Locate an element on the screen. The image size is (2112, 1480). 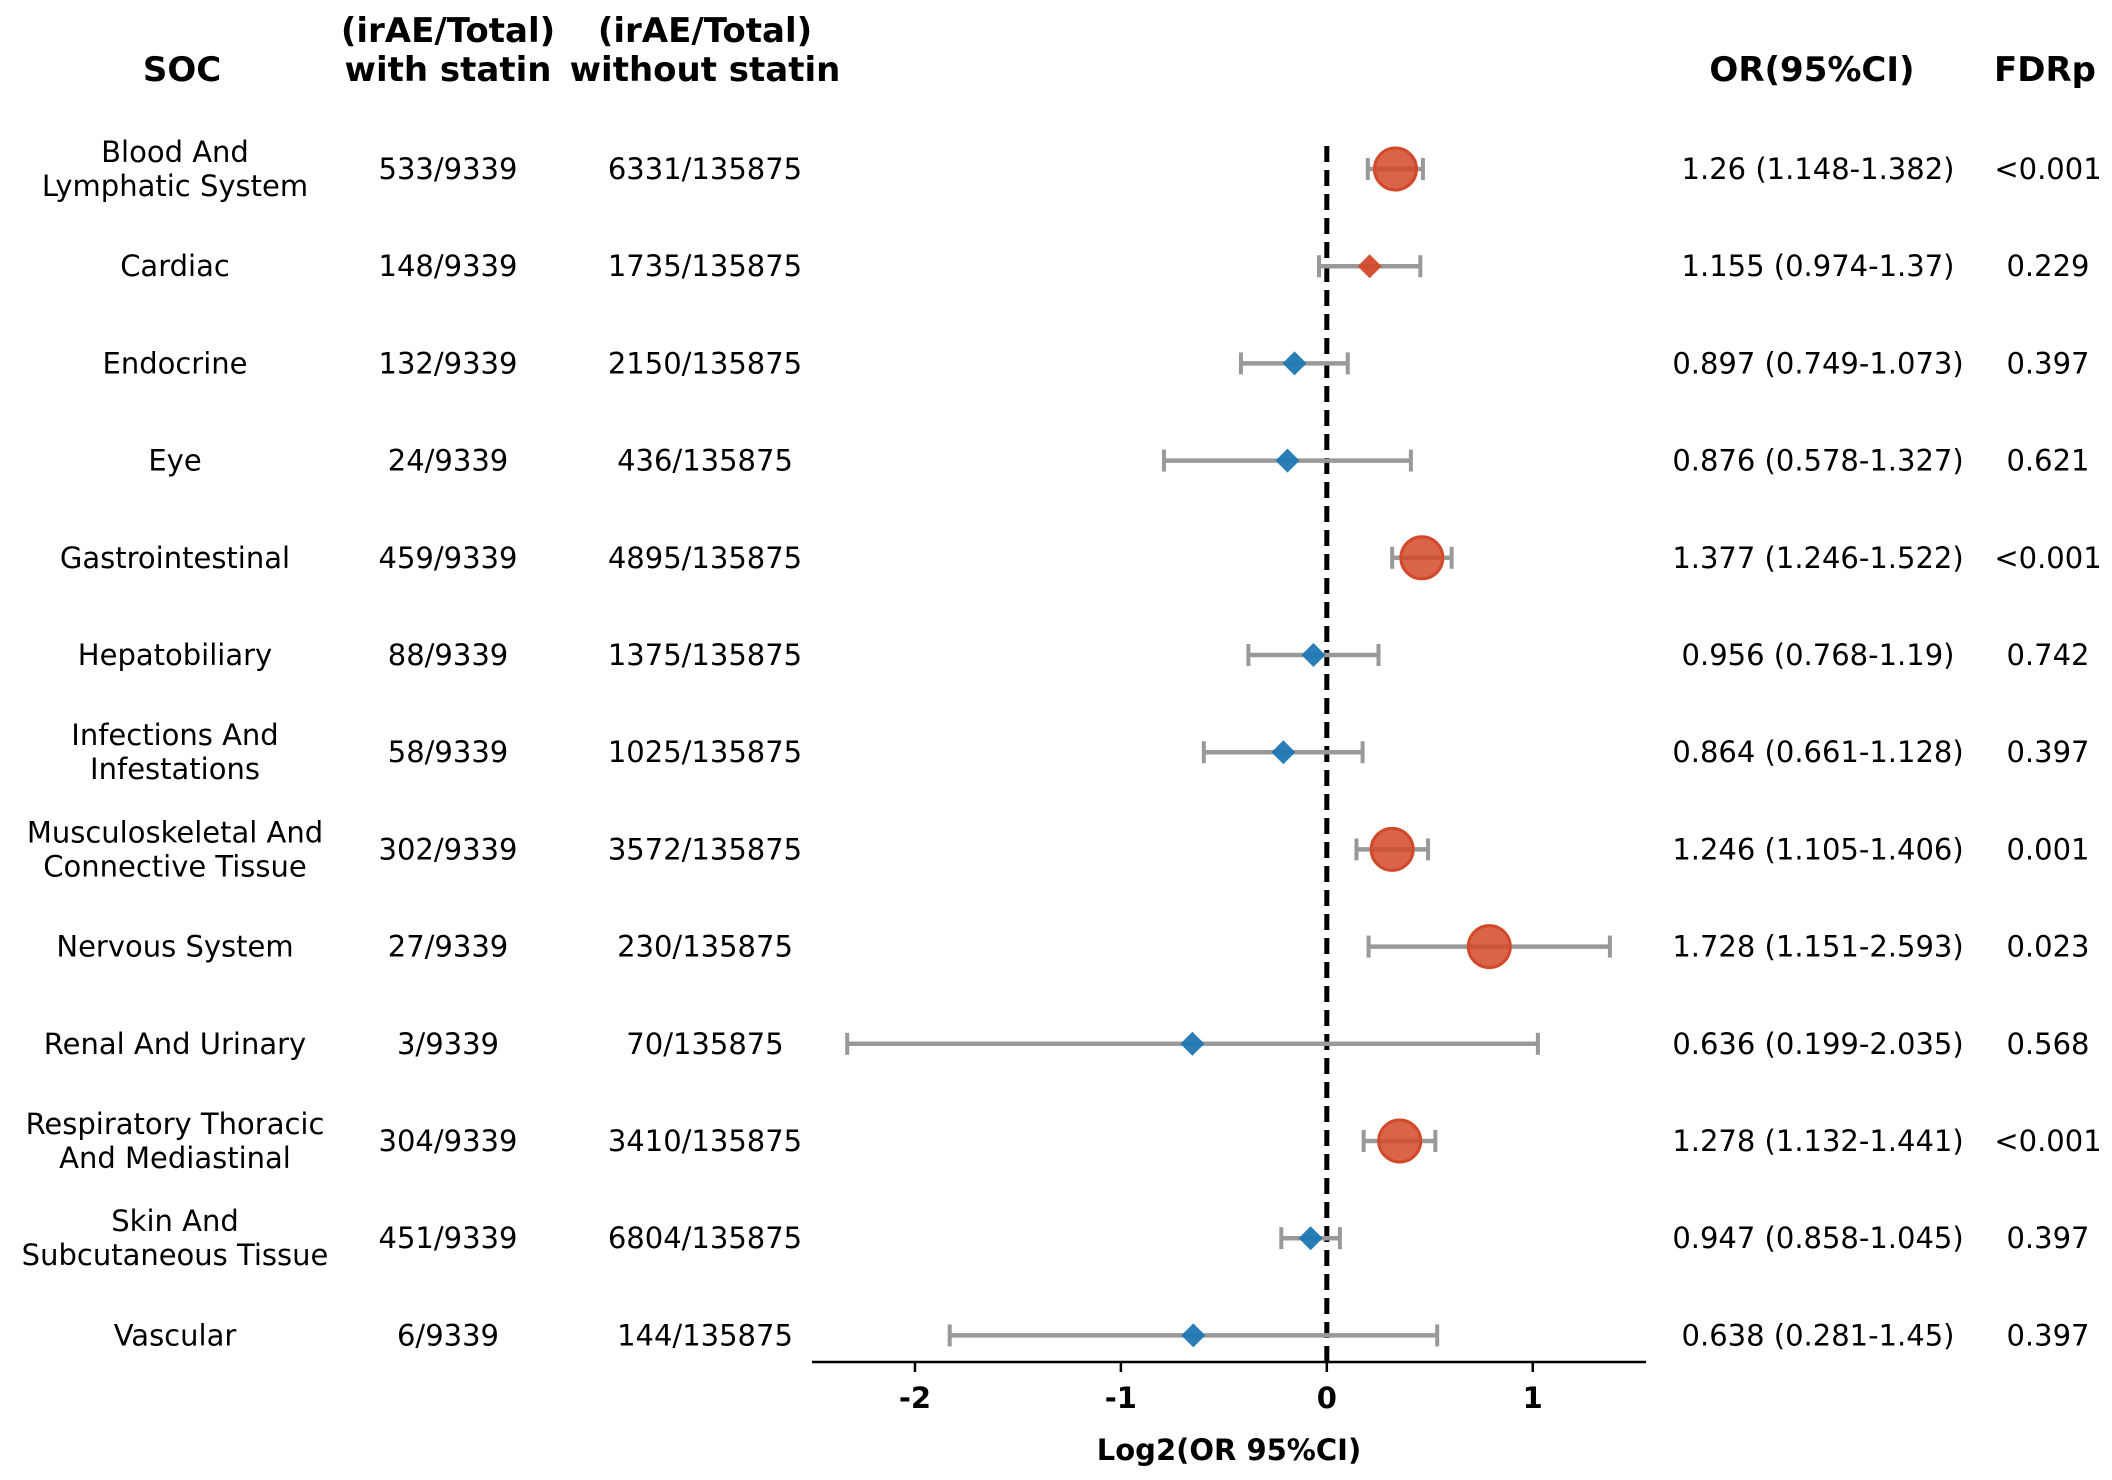
or-ci-cell: 0.876 (0.578-1.327) is located at coordinates (1817, 461).